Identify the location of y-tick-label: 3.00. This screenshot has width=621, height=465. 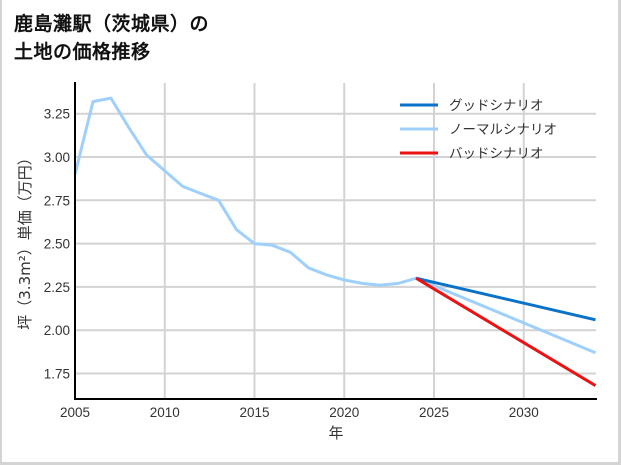
(57, 157).